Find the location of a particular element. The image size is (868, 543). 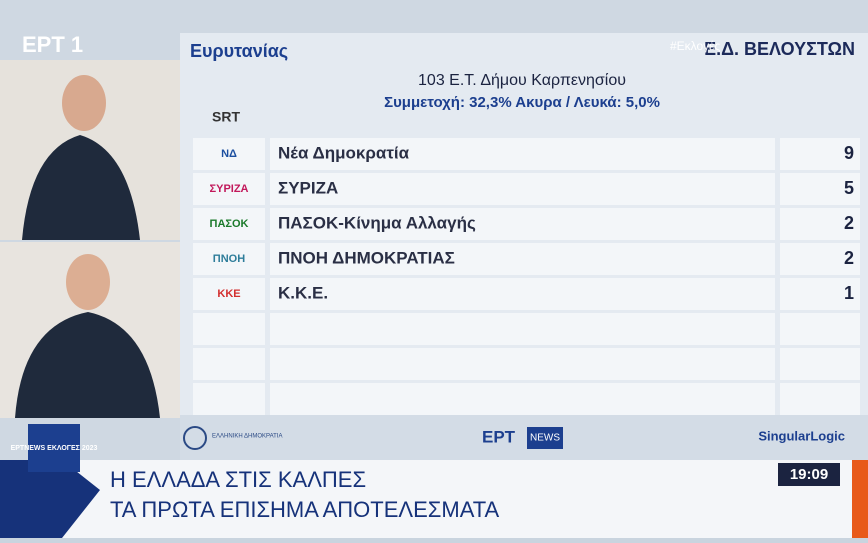

badge-box is located at coordinates (54, 448).